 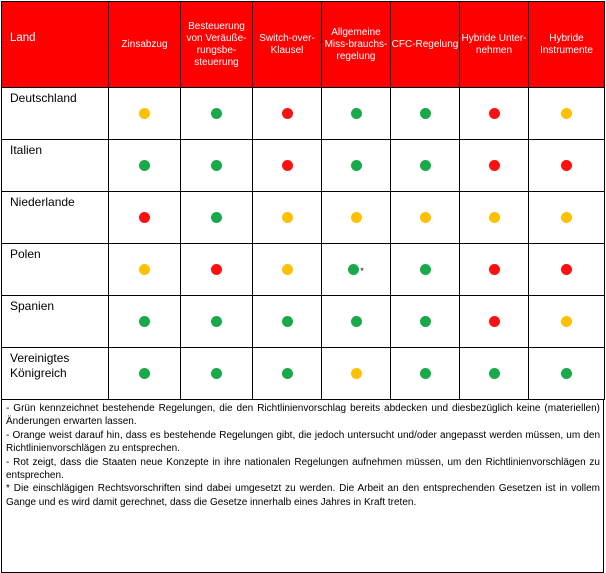 I want to click on header-land: Land, so click(x=55, y=44).